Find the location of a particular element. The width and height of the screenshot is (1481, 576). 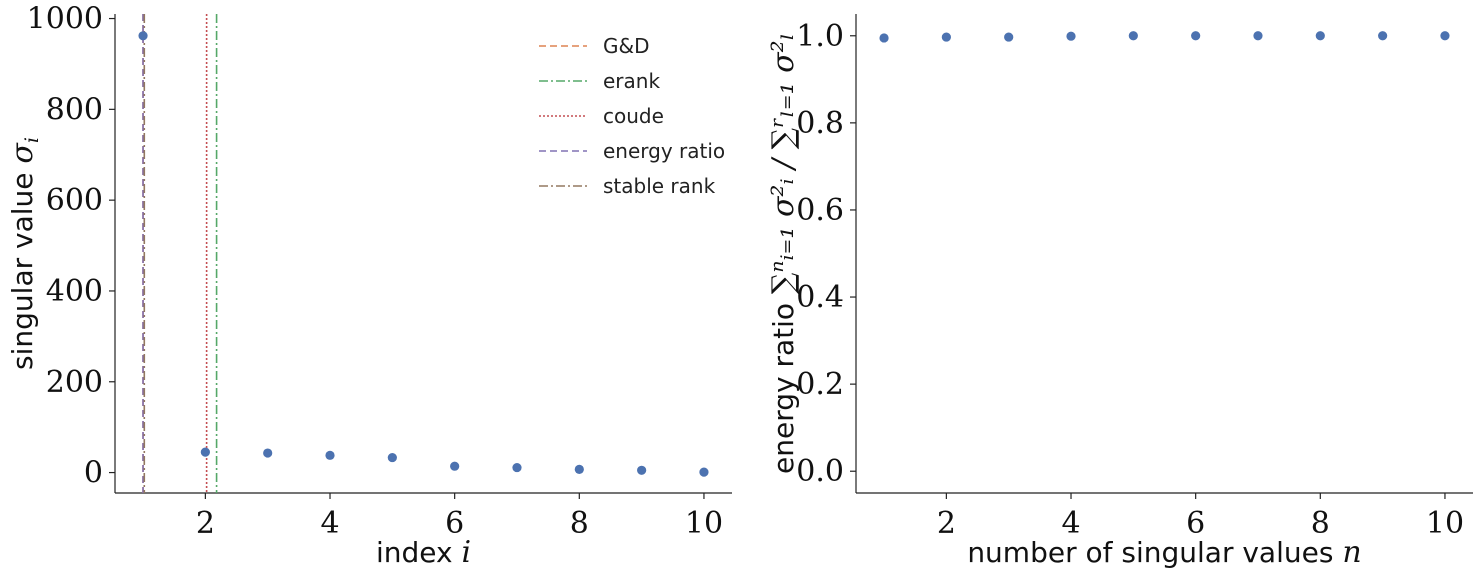

y-tick-label: 0.6 is located at coordinates (820, 210).